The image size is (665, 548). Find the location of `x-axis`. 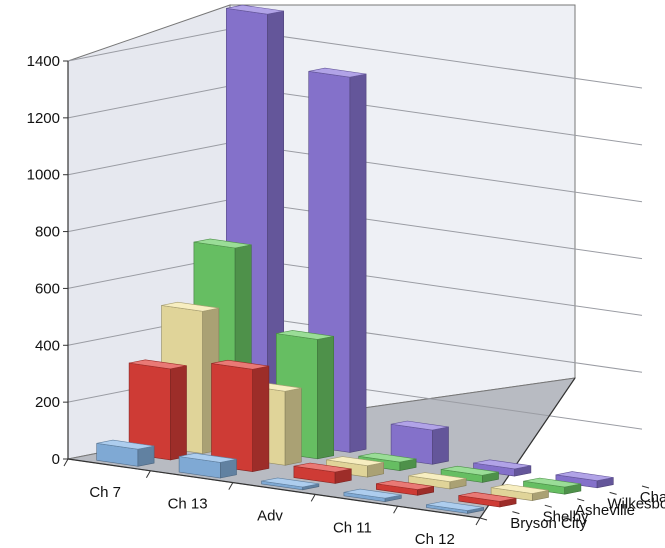

x-axis is located at coordinates (274, 488).